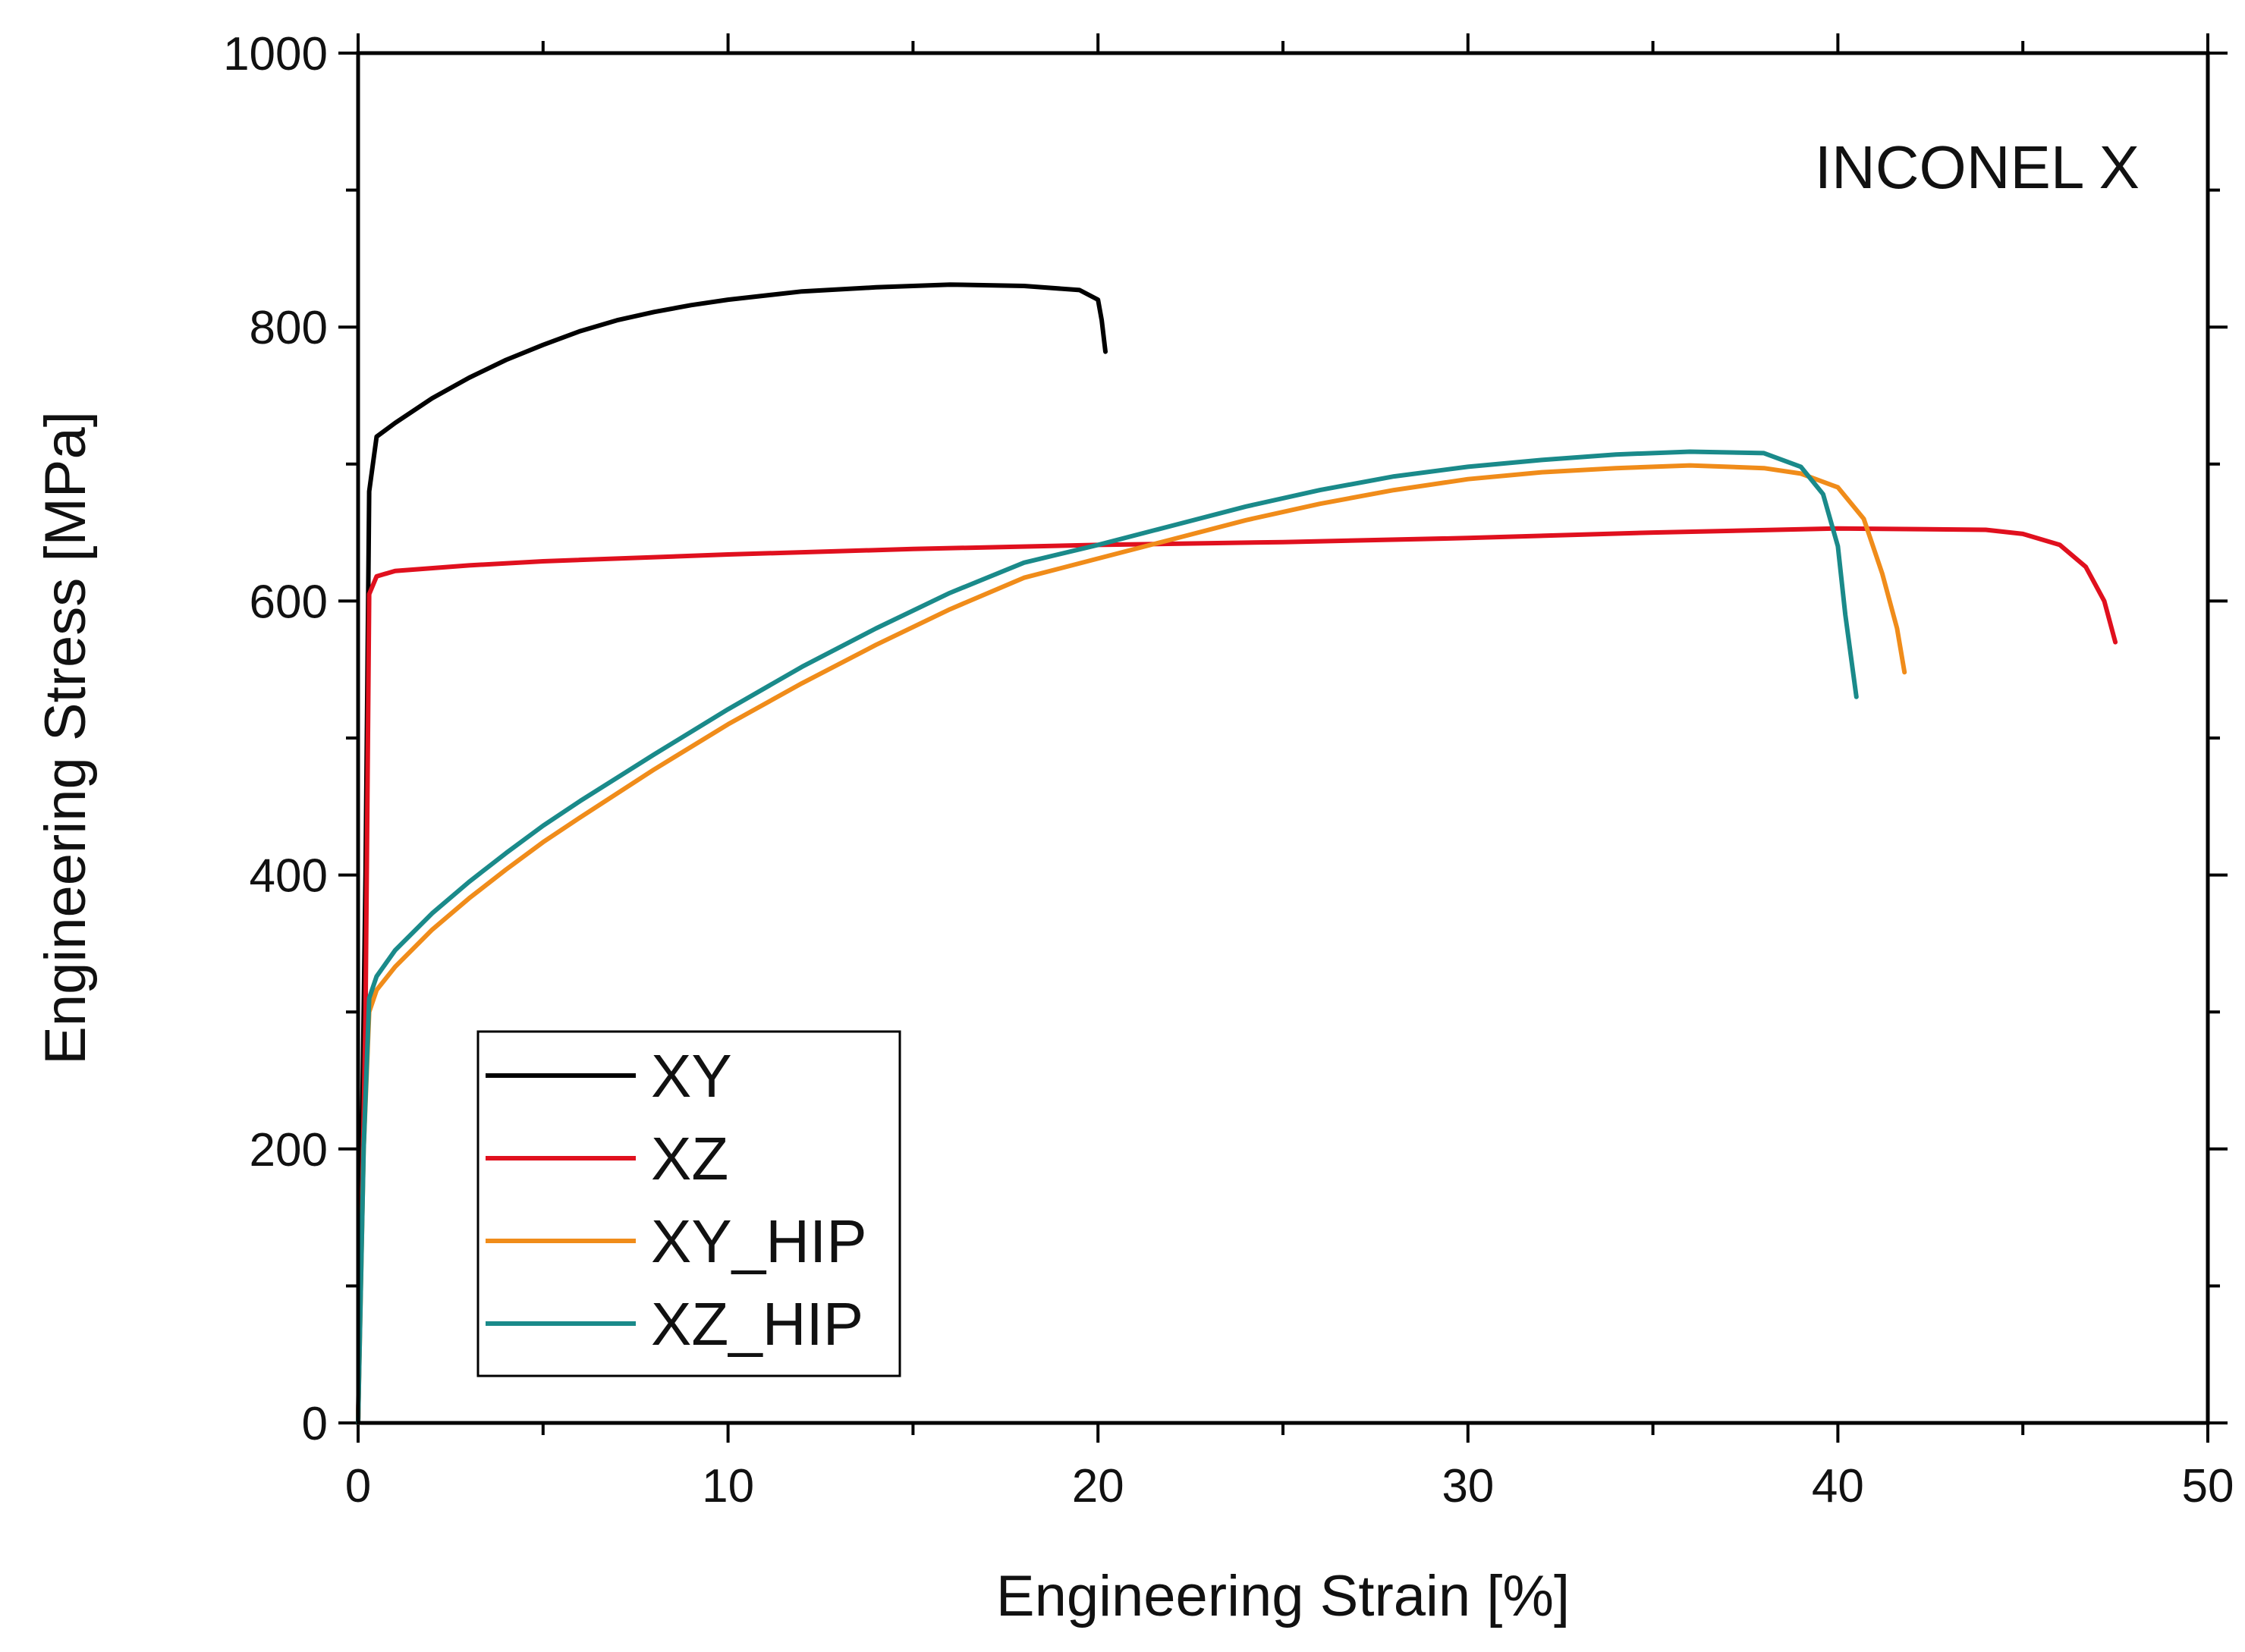 This screenshot has height=1652, width=2245. What do you see at coordinates (689, 1159) in the screenshot?
I see `legend-label: XZ` at bounding box center [689, 1159].